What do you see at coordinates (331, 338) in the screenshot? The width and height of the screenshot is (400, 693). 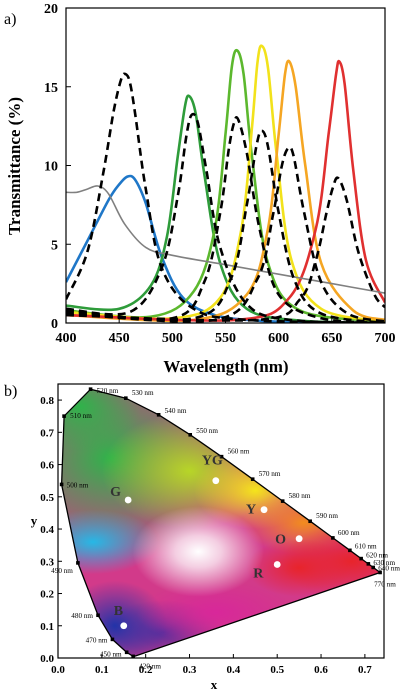 I see `x-tick-label-a: 650` at bounding box center [331, 338].